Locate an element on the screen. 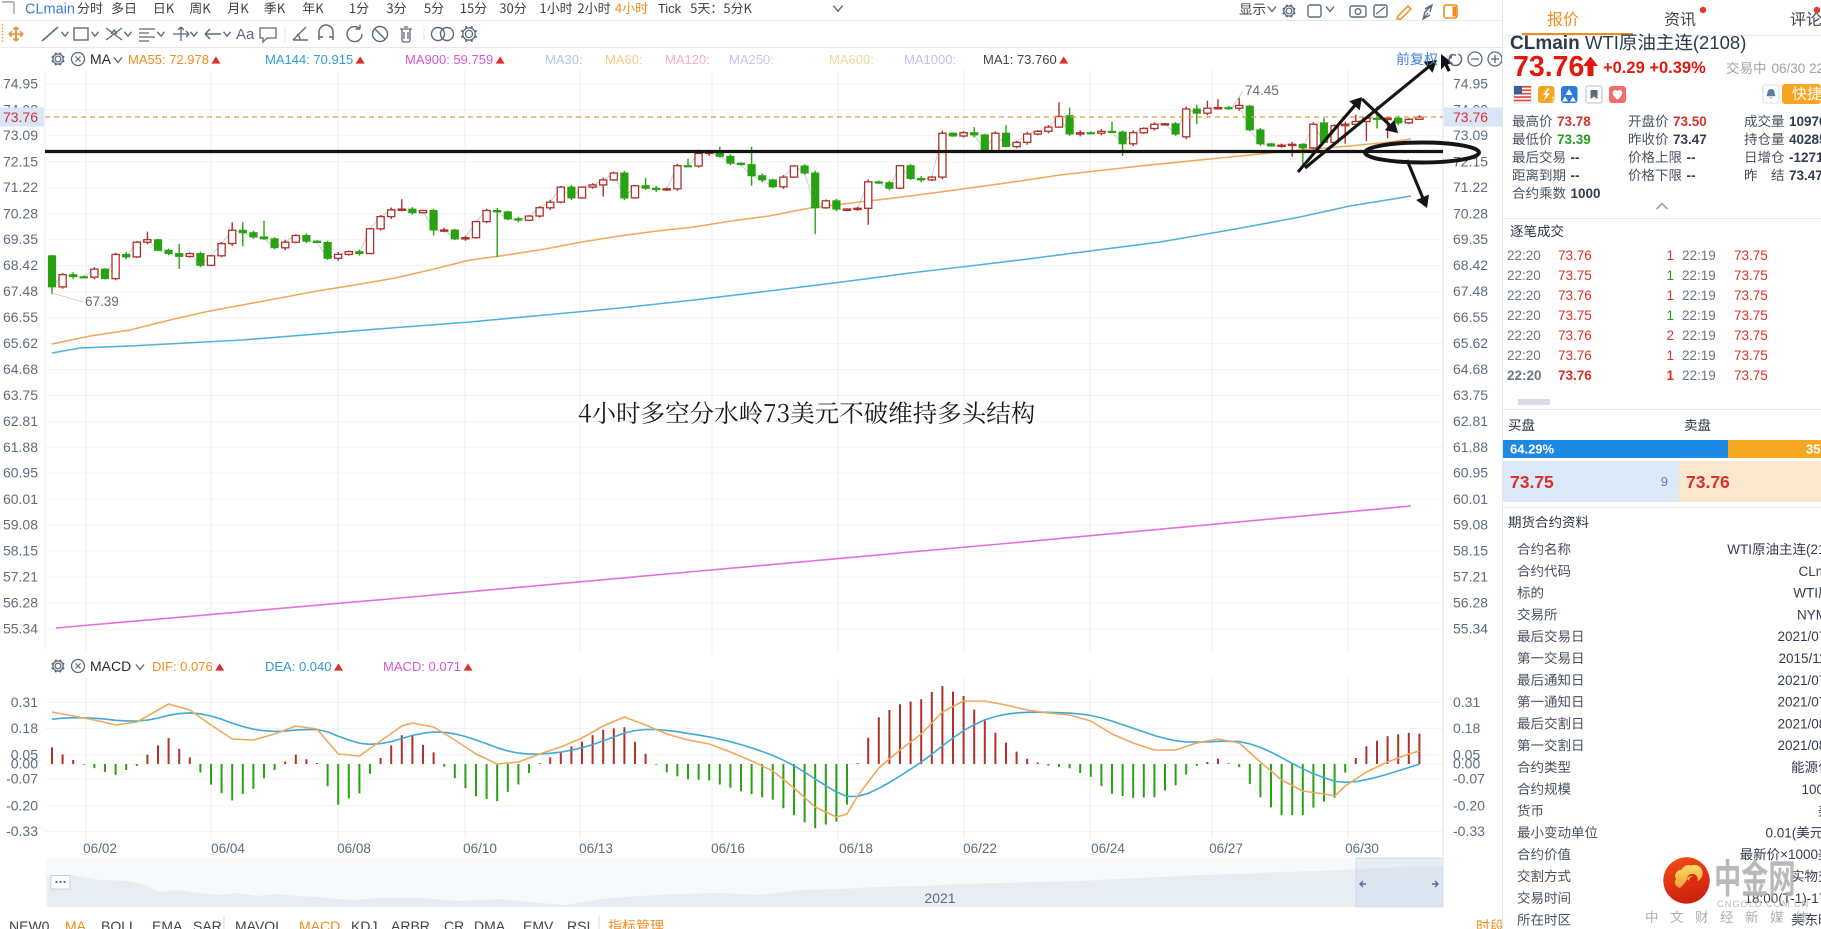  svg-text: EMA is located at coordinates (167, 923).